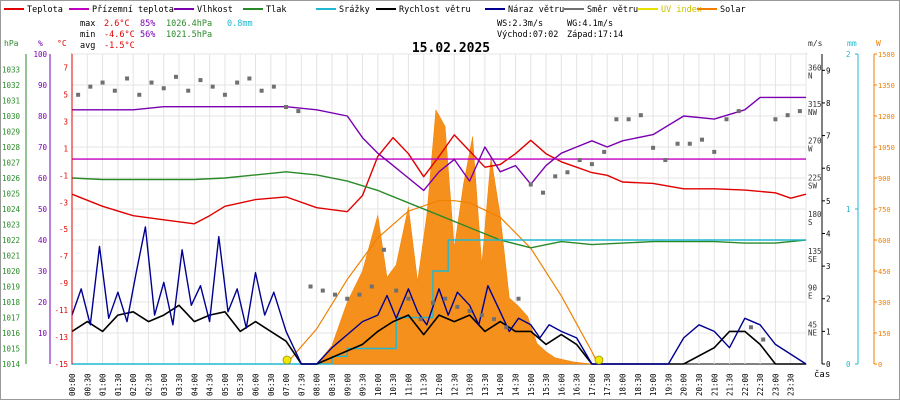 This screenshot has width=900, height=400. Describe the element at coordinates (500, 384) in the screenshot. I see `x-tick-label: 14:00` at that location.